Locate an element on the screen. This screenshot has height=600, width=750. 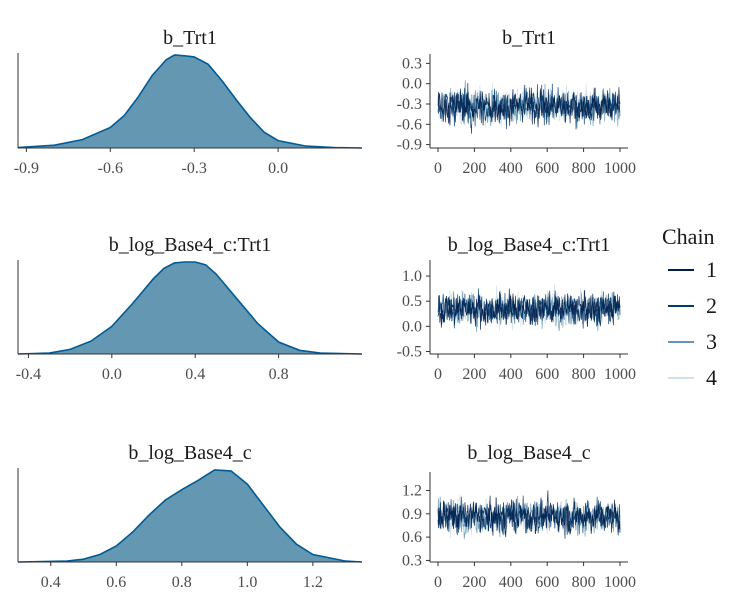
y-tick-label: -0.9 is located at coordinates (409, 145).